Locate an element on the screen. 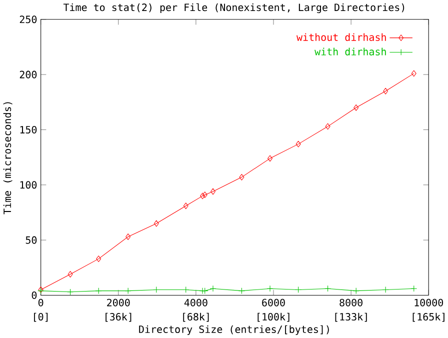 This screenshot has height=338, width=448. y-axis-title: Time (microseconds) is located at coordinates (7, 158).